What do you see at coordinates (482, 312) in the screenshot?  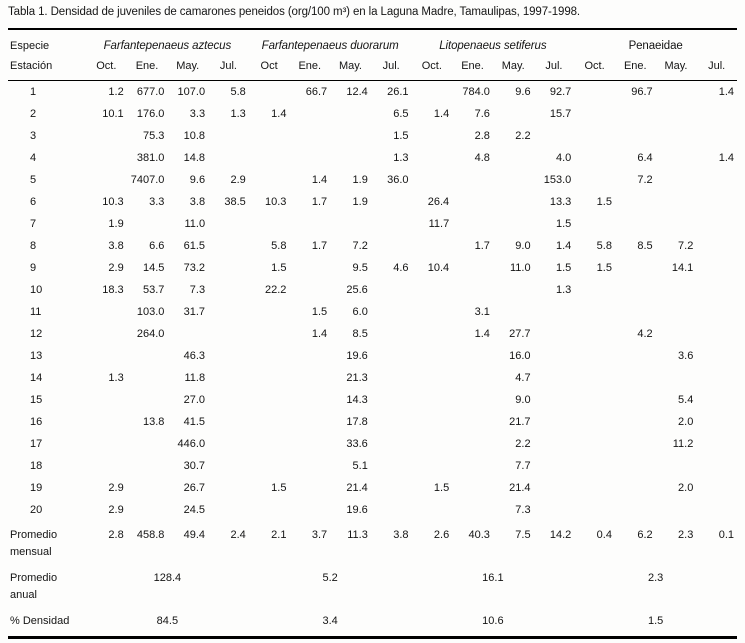 I see `density-cell: 3.1` at bounding box center [482, 312].